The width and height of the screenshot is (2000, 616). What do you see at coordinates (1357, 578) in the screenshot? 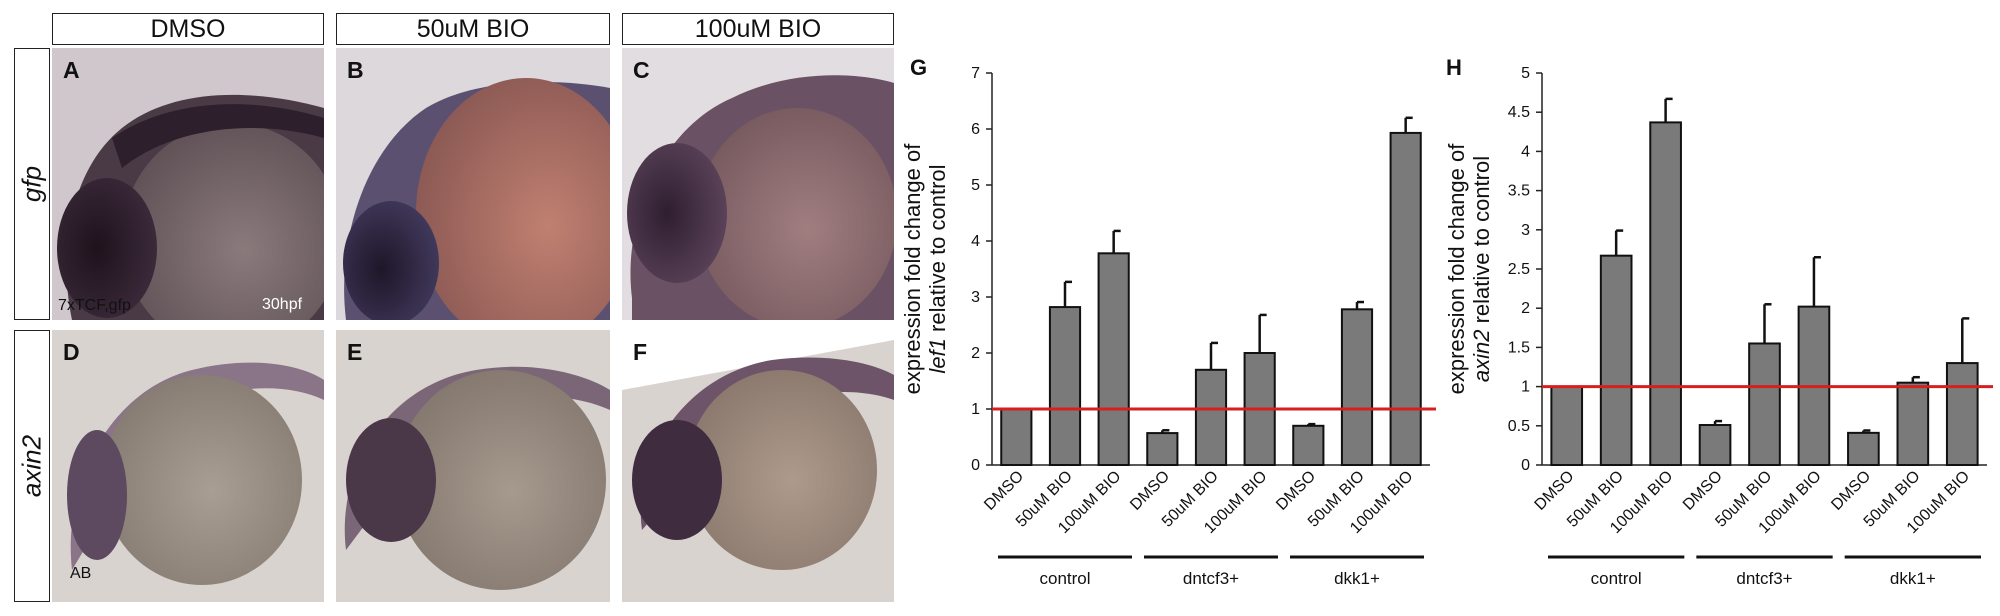
I see `chart-g-group-label-2: dkk1+` at bounding box center [1357, 578].